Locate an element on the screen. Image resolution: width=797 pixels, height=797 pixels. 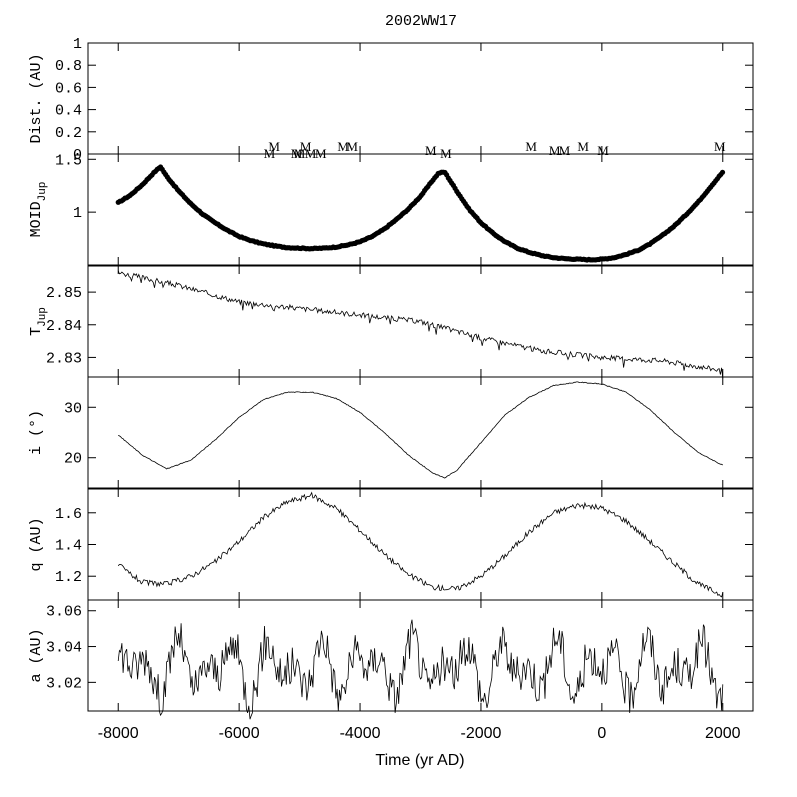
x-tick-label: -2000 is located at coordinates (480, 733).